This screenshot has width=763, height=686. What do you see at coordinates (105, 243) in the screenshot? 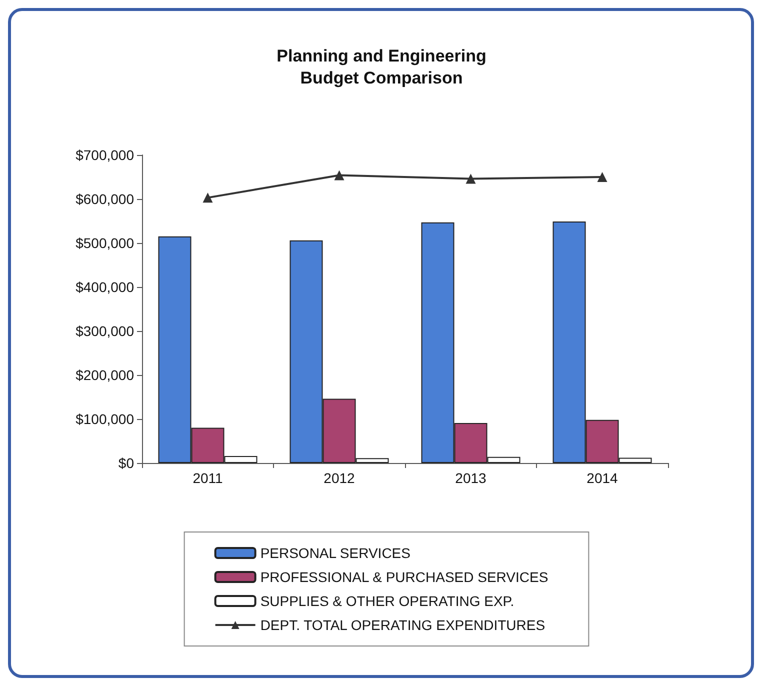
I see `y-tick-label: $500,000` at bounding box center [105, 243].